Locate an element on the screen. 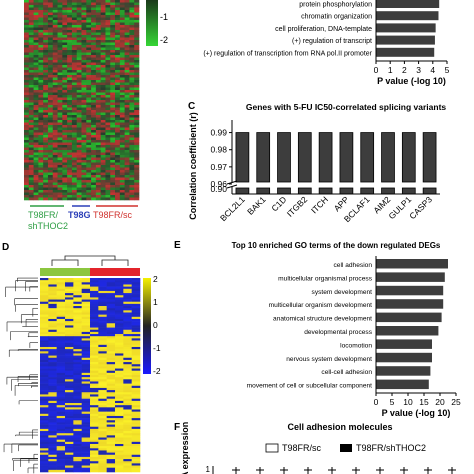  panel-label-e: E is located at coordinates (177, 245).